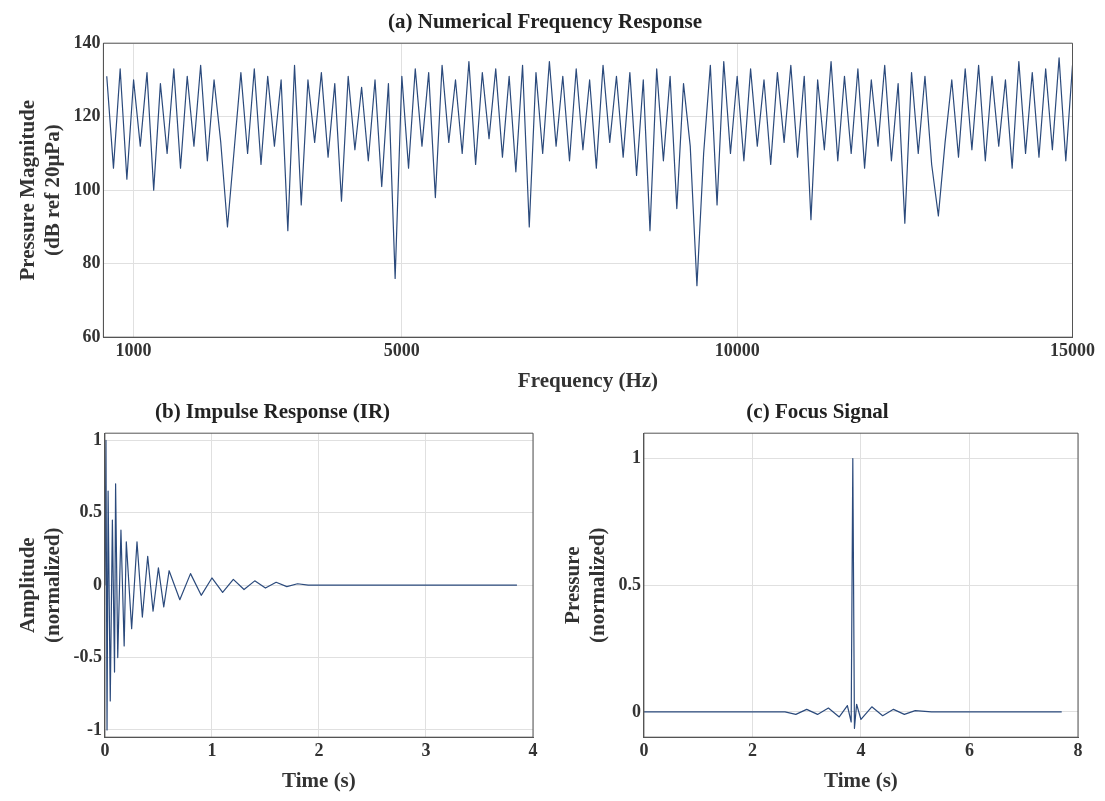 The image size is (1105, 801). What do you see at coordinates (426, 749) in the screenshot?
I see `x-tick-label: 3` at bounding box center [426, 749].